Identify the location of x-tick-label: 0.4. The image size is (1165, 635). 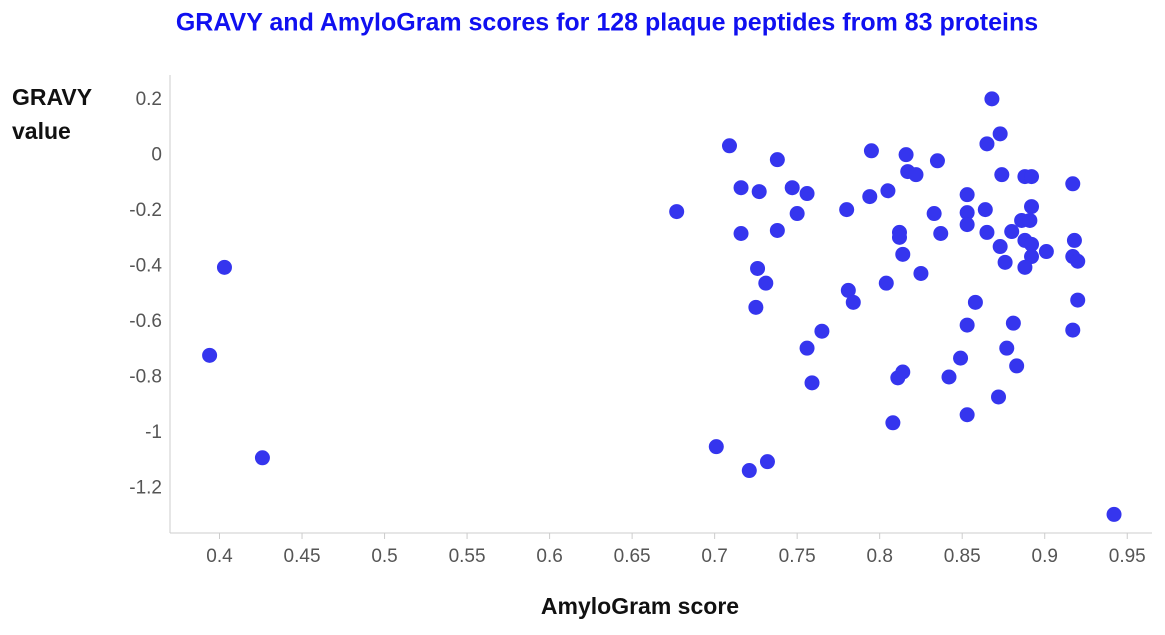
(219, 556).